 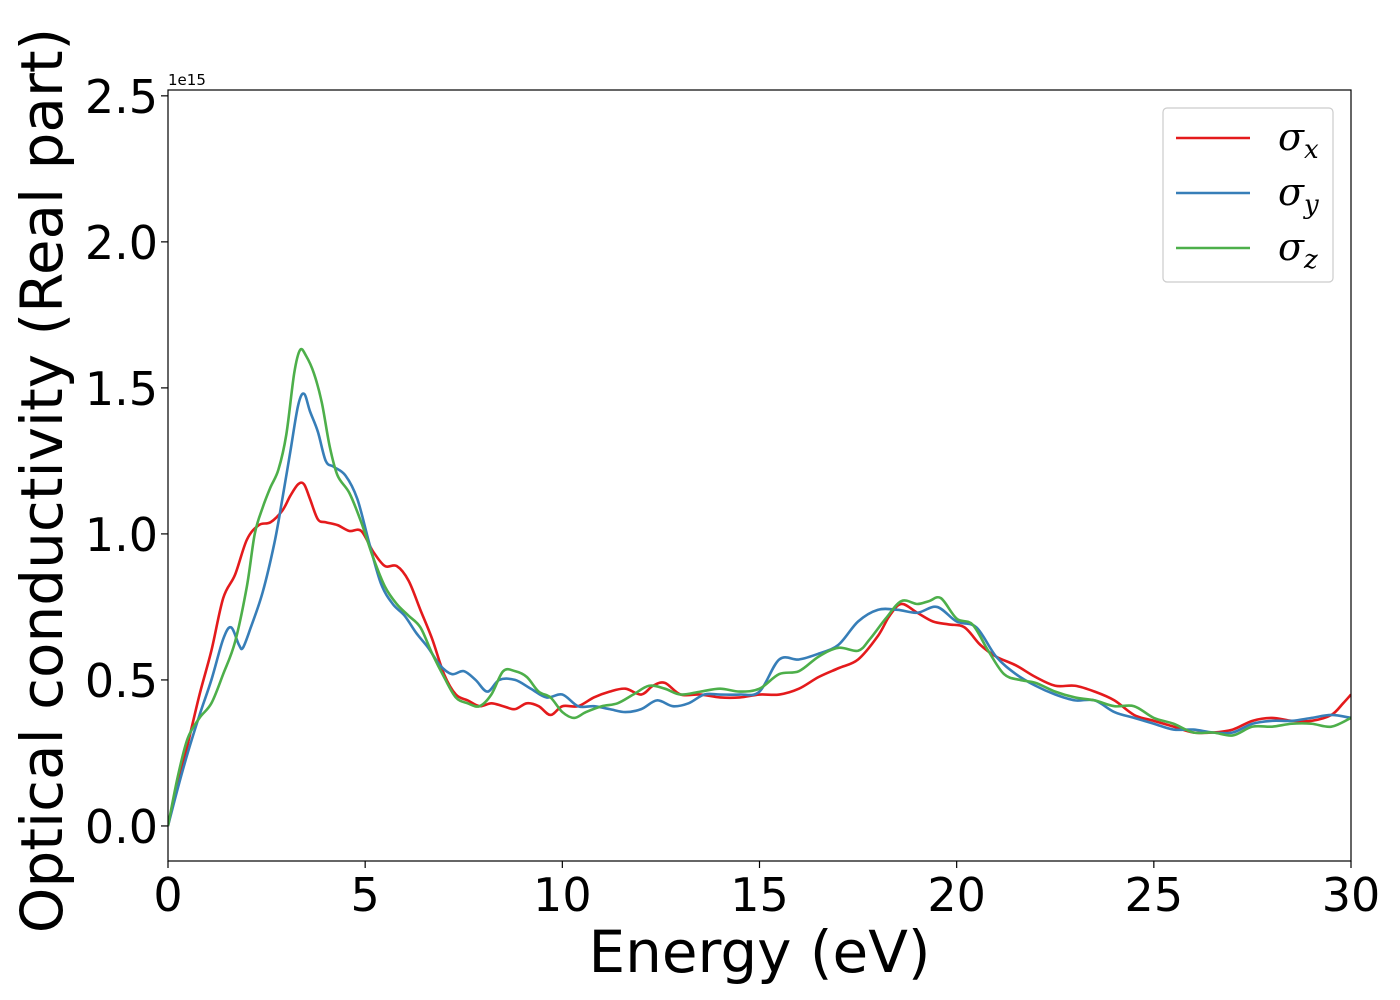 I want to click on y-tick-label: 0.5, so click(x=121, y=681).